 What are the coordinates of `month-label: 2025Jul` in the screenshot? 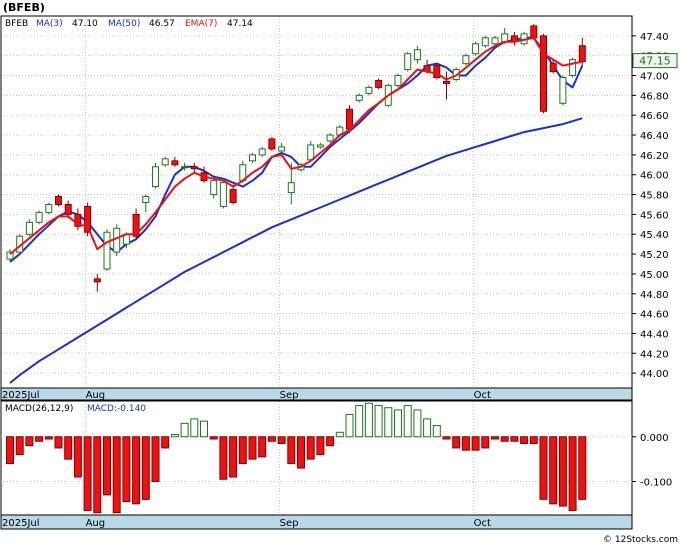 It's located at (21, 395).